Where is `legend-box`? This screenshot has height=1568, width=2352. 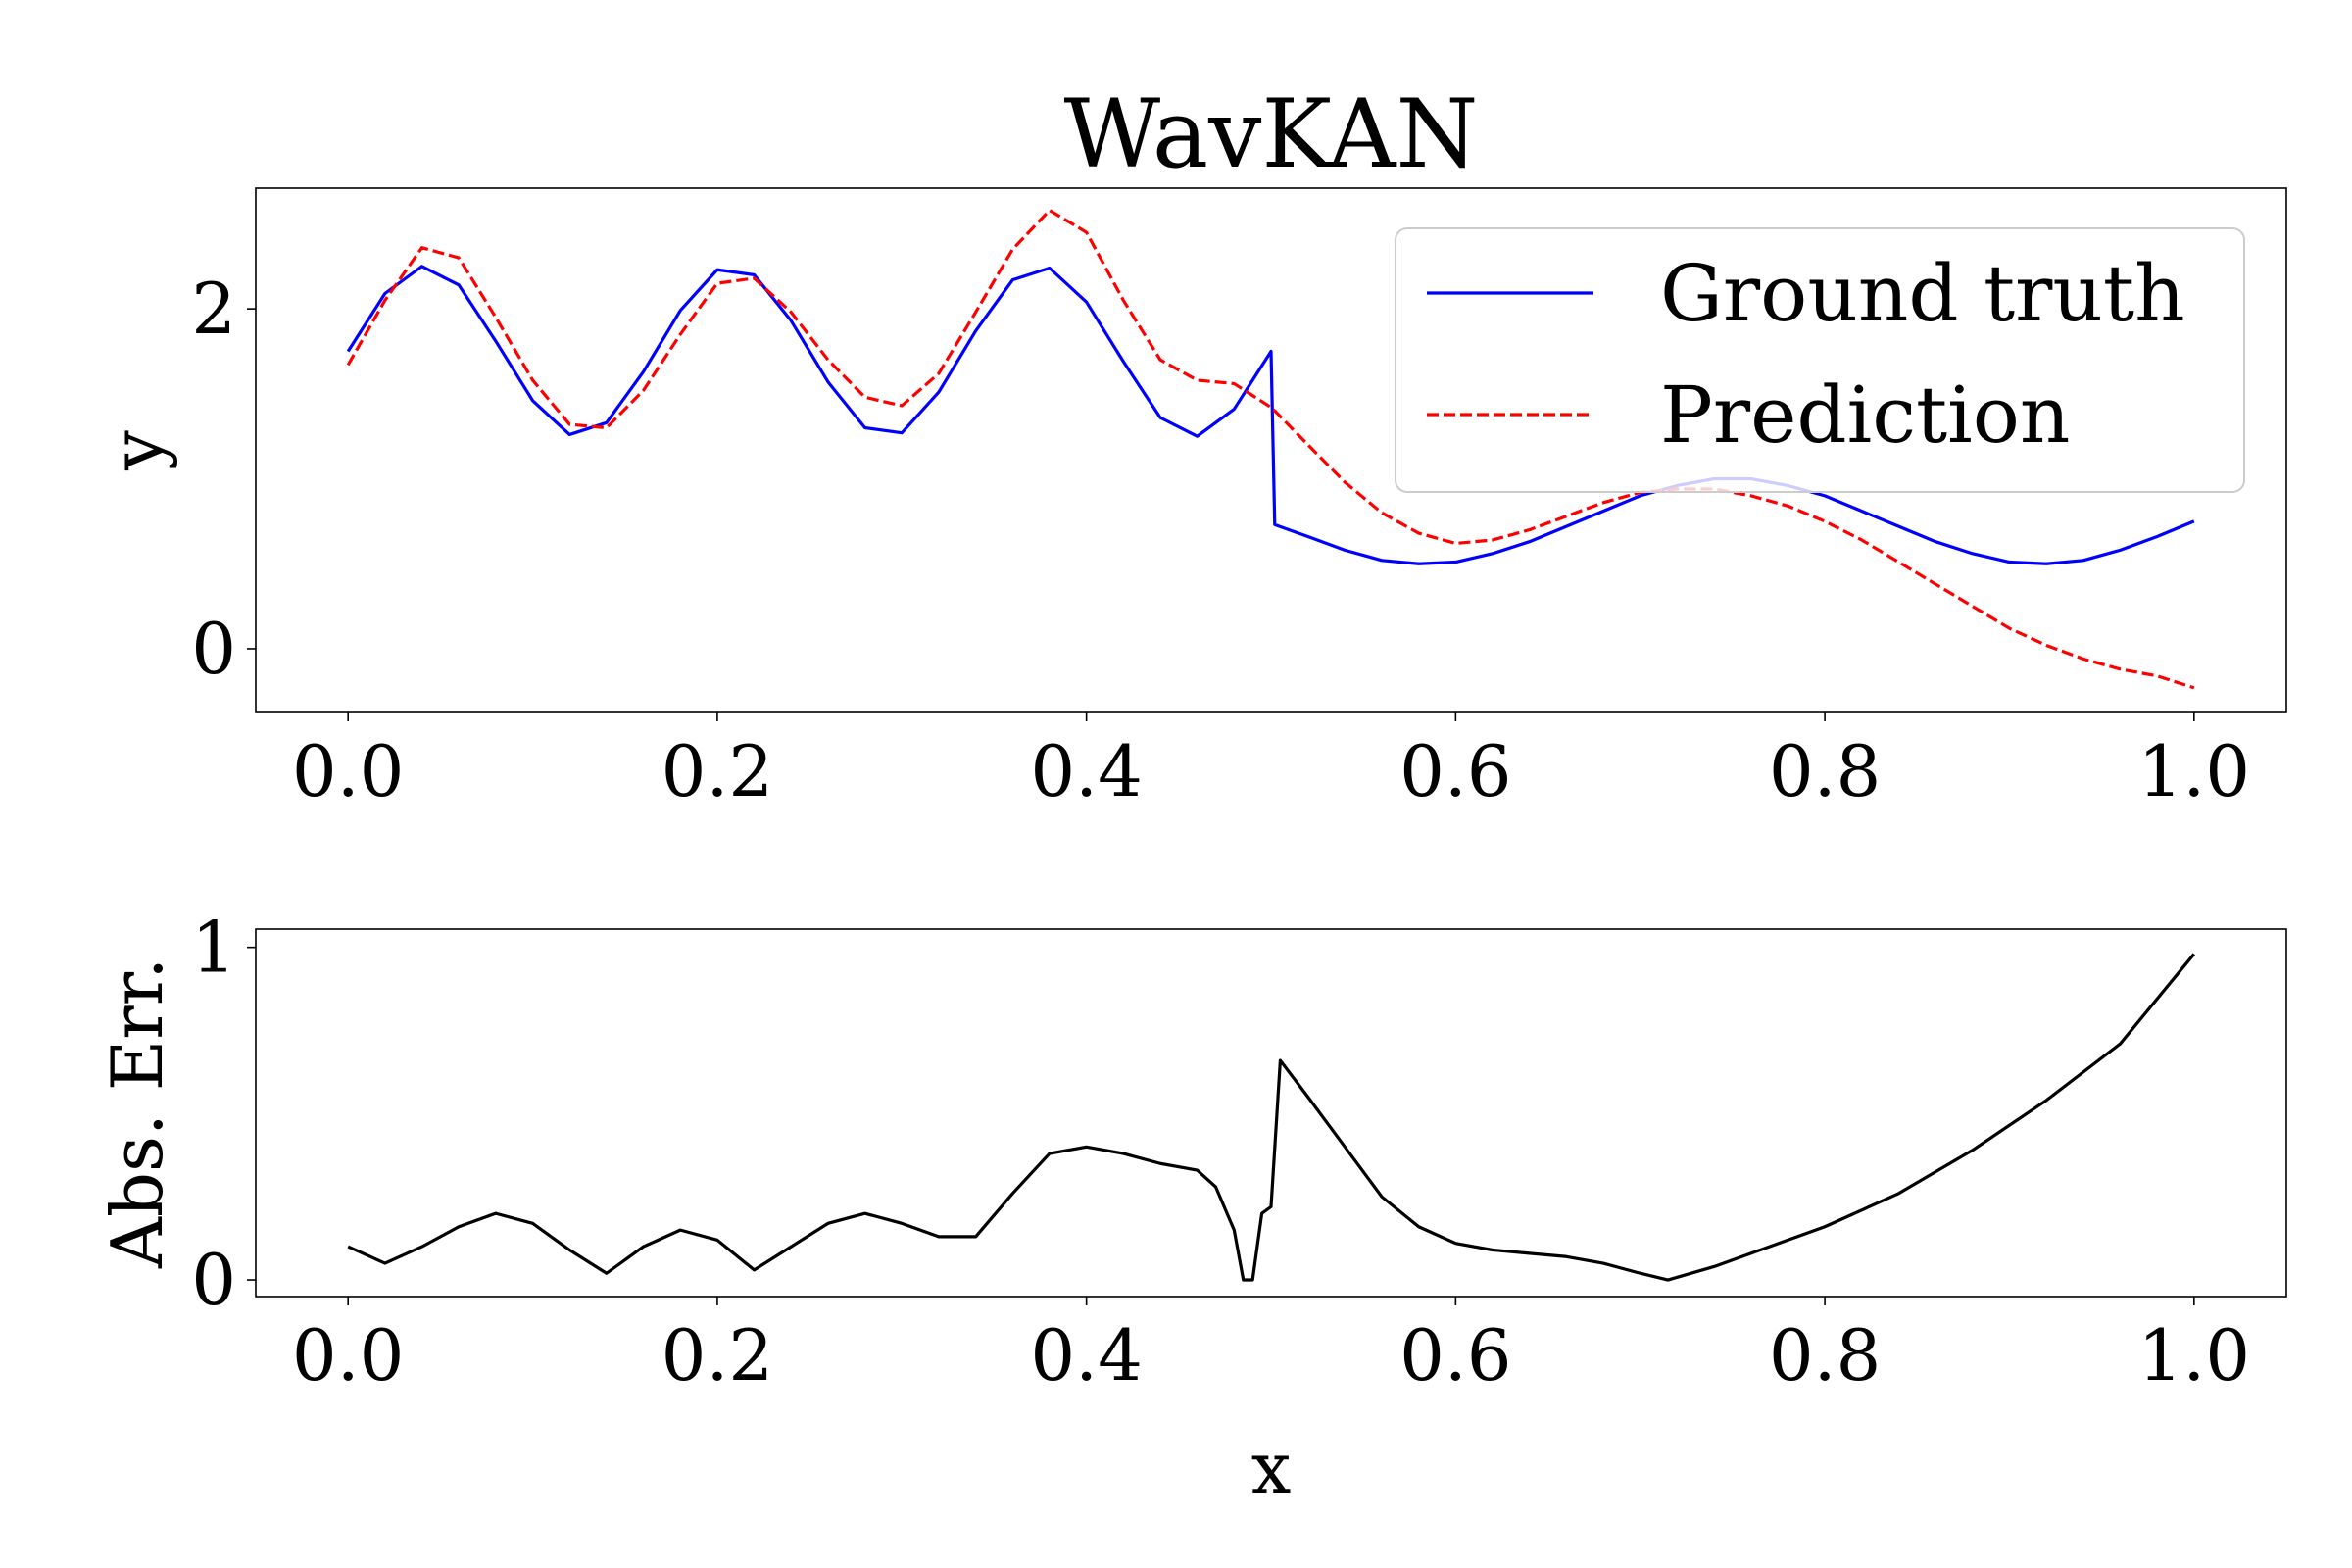 legend-box is located at coordinates (1820, 360).